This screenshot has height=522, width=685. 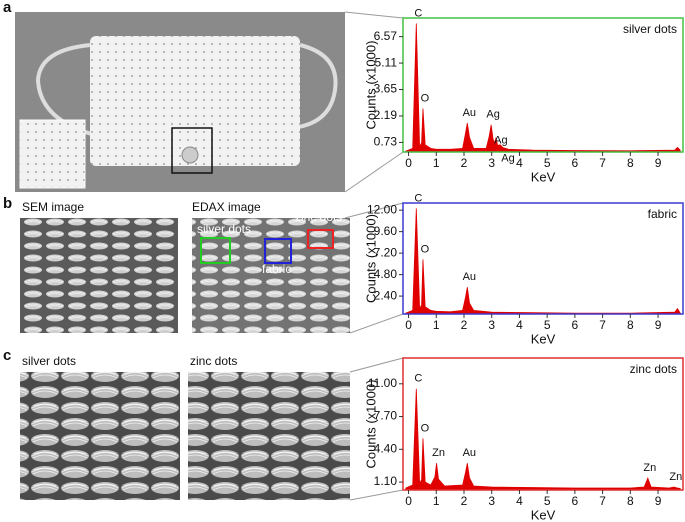 I want to click on caption: SEM image, so click(x=53, y=207).